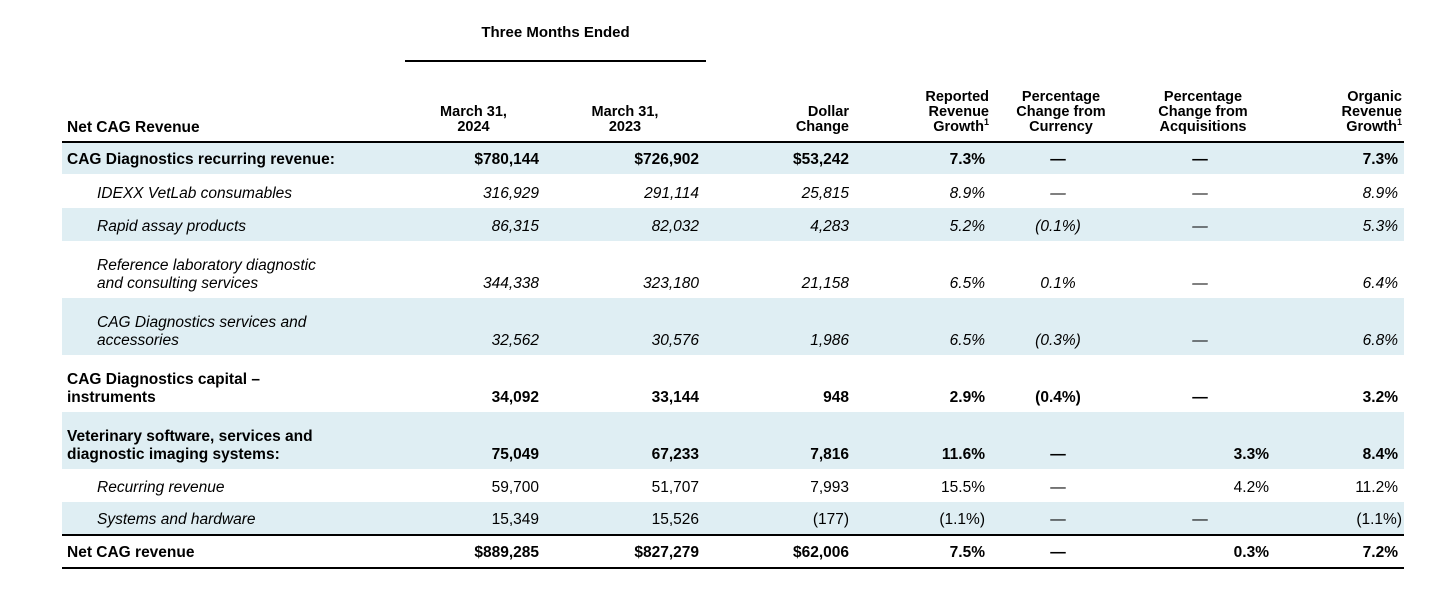 This screenshot has width=1434, height=608. I want to click on cell-2023: $726,902, so click(625, 159).